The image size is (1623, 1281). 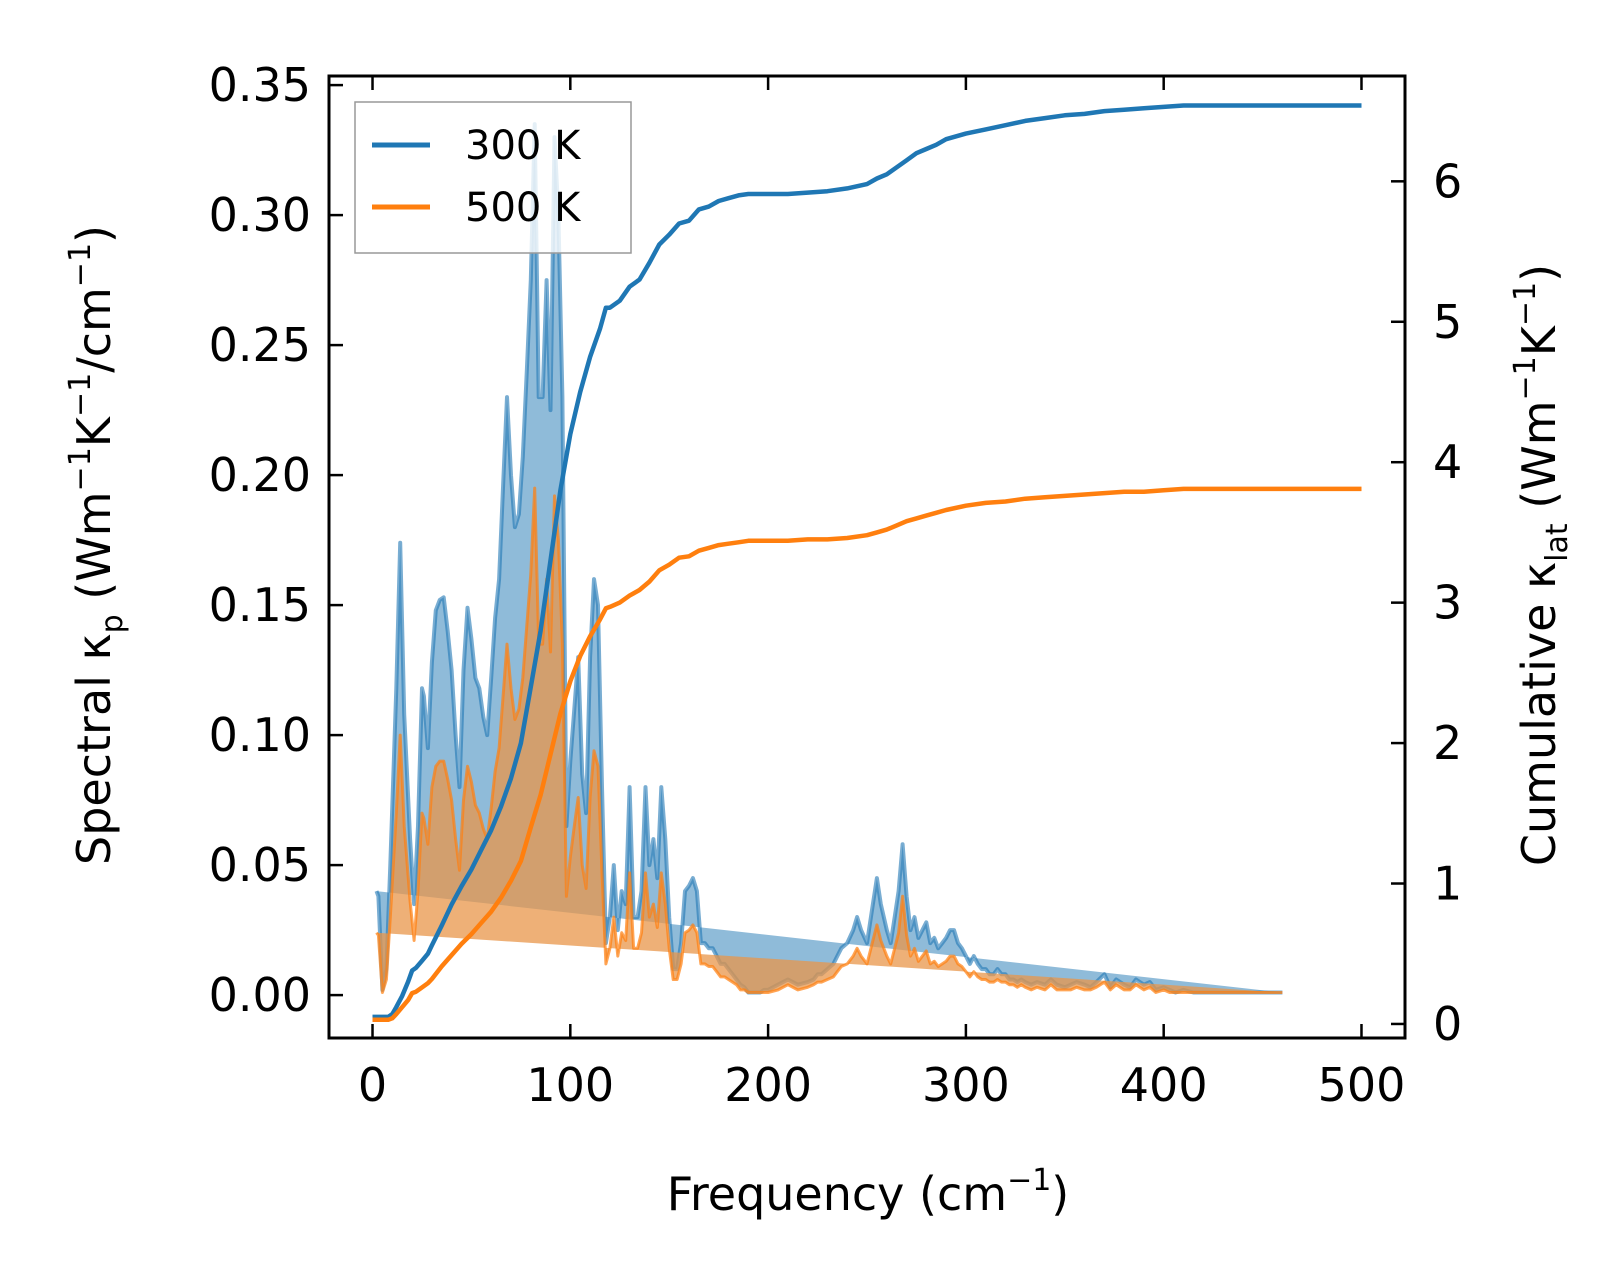 I want to click on x-tick-label: 100, so click(x=570, y=1085).